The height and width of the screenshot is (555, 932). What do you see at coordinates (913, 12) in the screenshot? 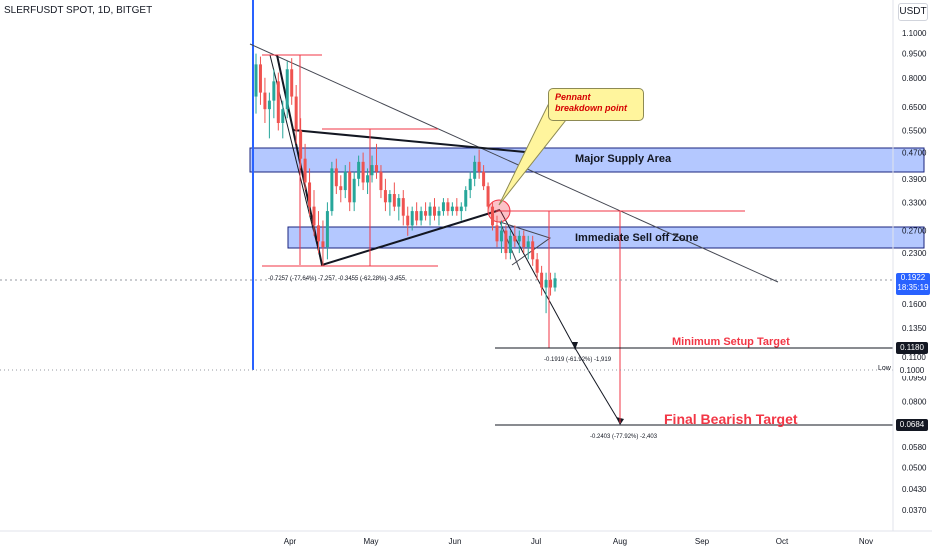
I see `currency-button: USDT` at bounding box center [913, 12].